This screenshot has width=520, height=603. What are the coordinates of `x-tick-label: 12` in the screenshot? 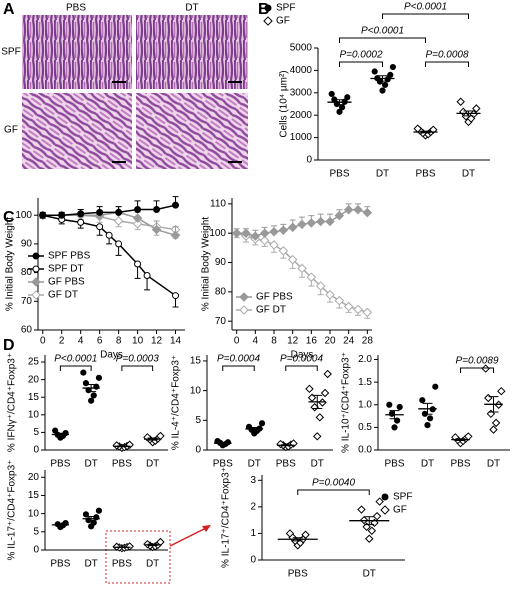 It's located at (157, 341).